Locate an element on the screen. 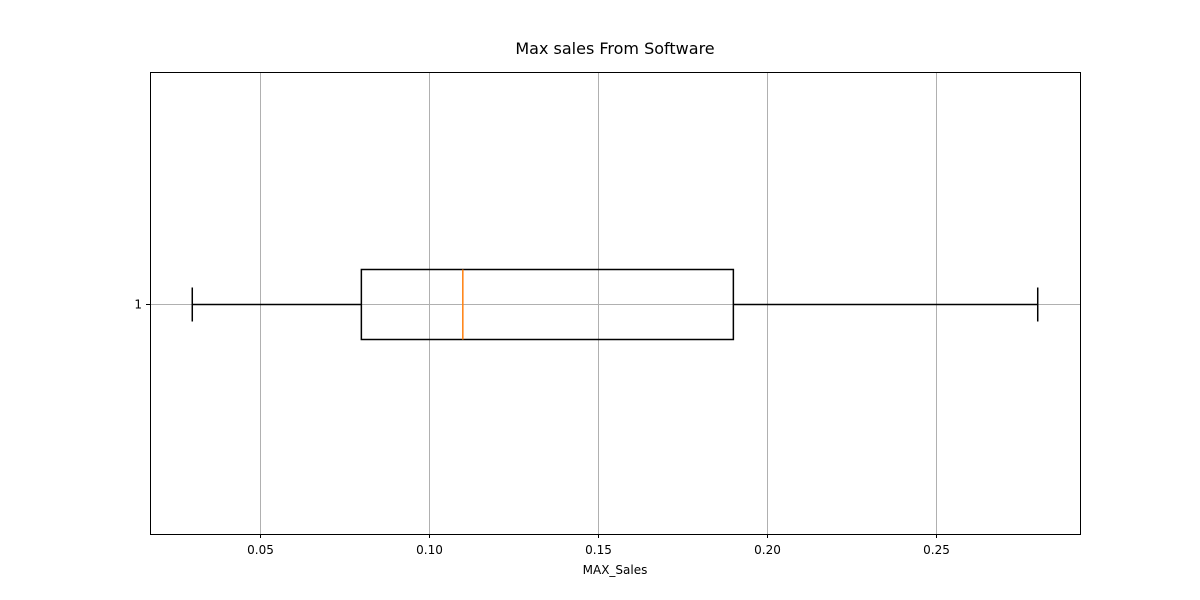 Image resolution: width=1200 pixels, height=600 pixels. box-layer is located at coordinates (615, 304).